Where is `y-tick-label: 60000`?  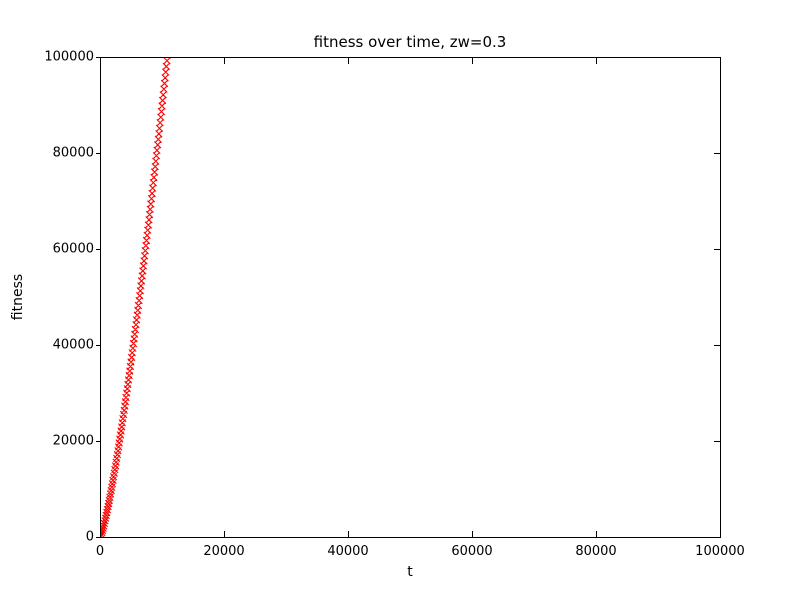
y-tick-label: 60000 is located at coordinates (73, 249).